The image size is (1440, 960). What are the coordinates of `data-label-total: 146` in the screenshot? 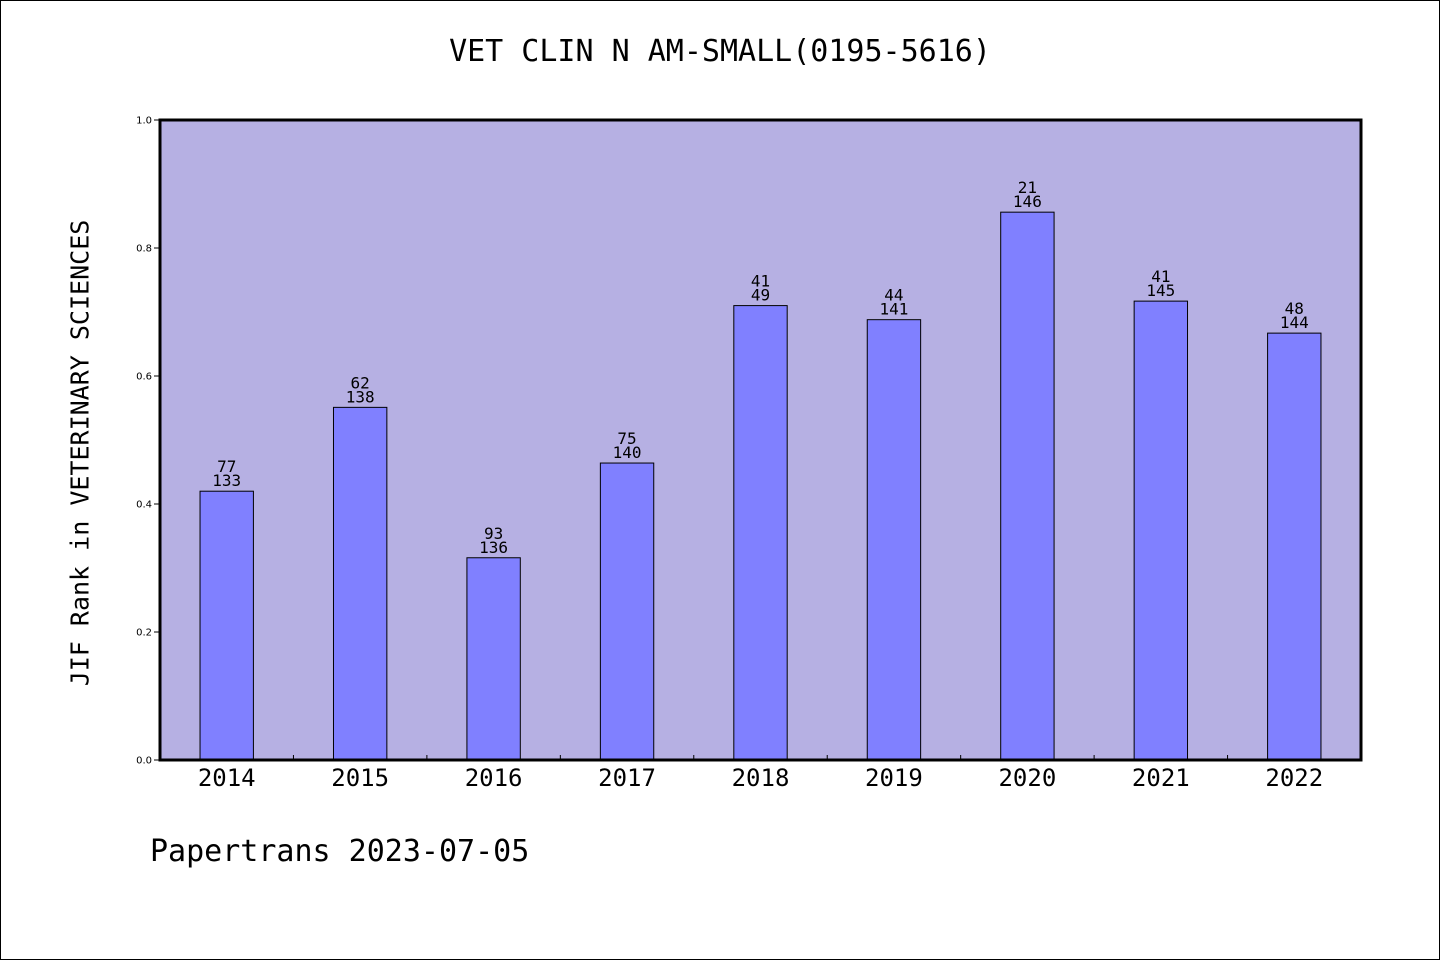 It's located at (1027, 201).